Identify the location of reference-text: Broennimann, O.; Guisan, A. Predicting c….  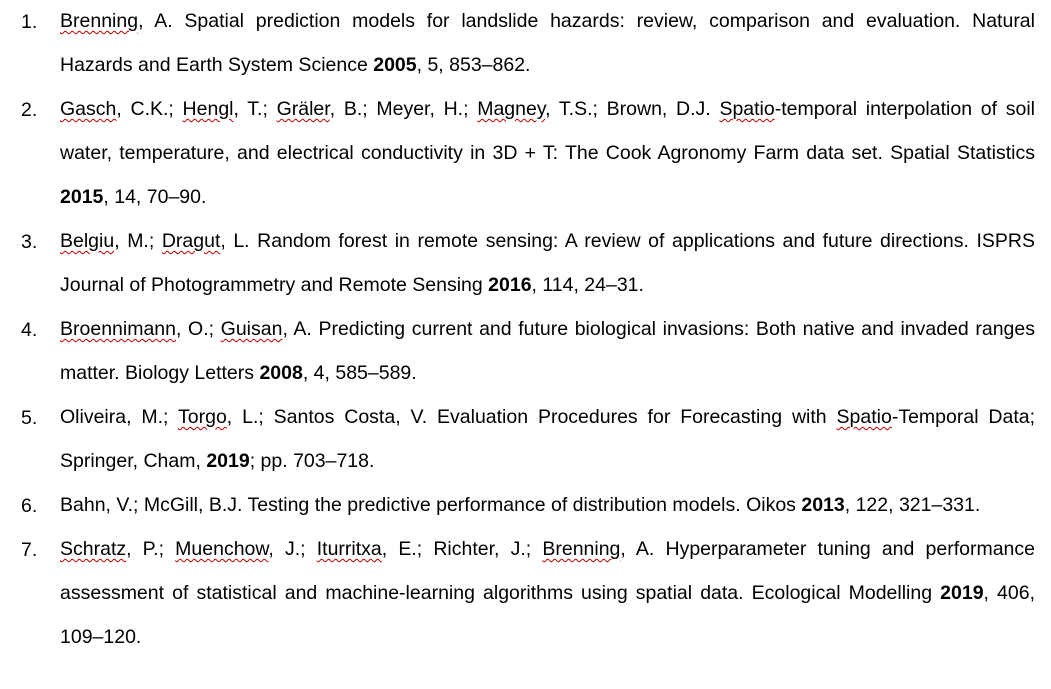
(547, 351).